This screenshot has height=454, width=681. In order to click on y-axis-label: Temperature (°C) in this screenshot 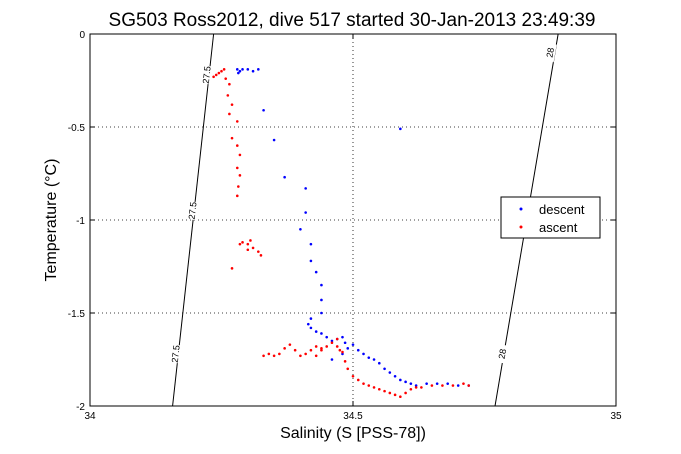, I will do `click(51, 220)`.